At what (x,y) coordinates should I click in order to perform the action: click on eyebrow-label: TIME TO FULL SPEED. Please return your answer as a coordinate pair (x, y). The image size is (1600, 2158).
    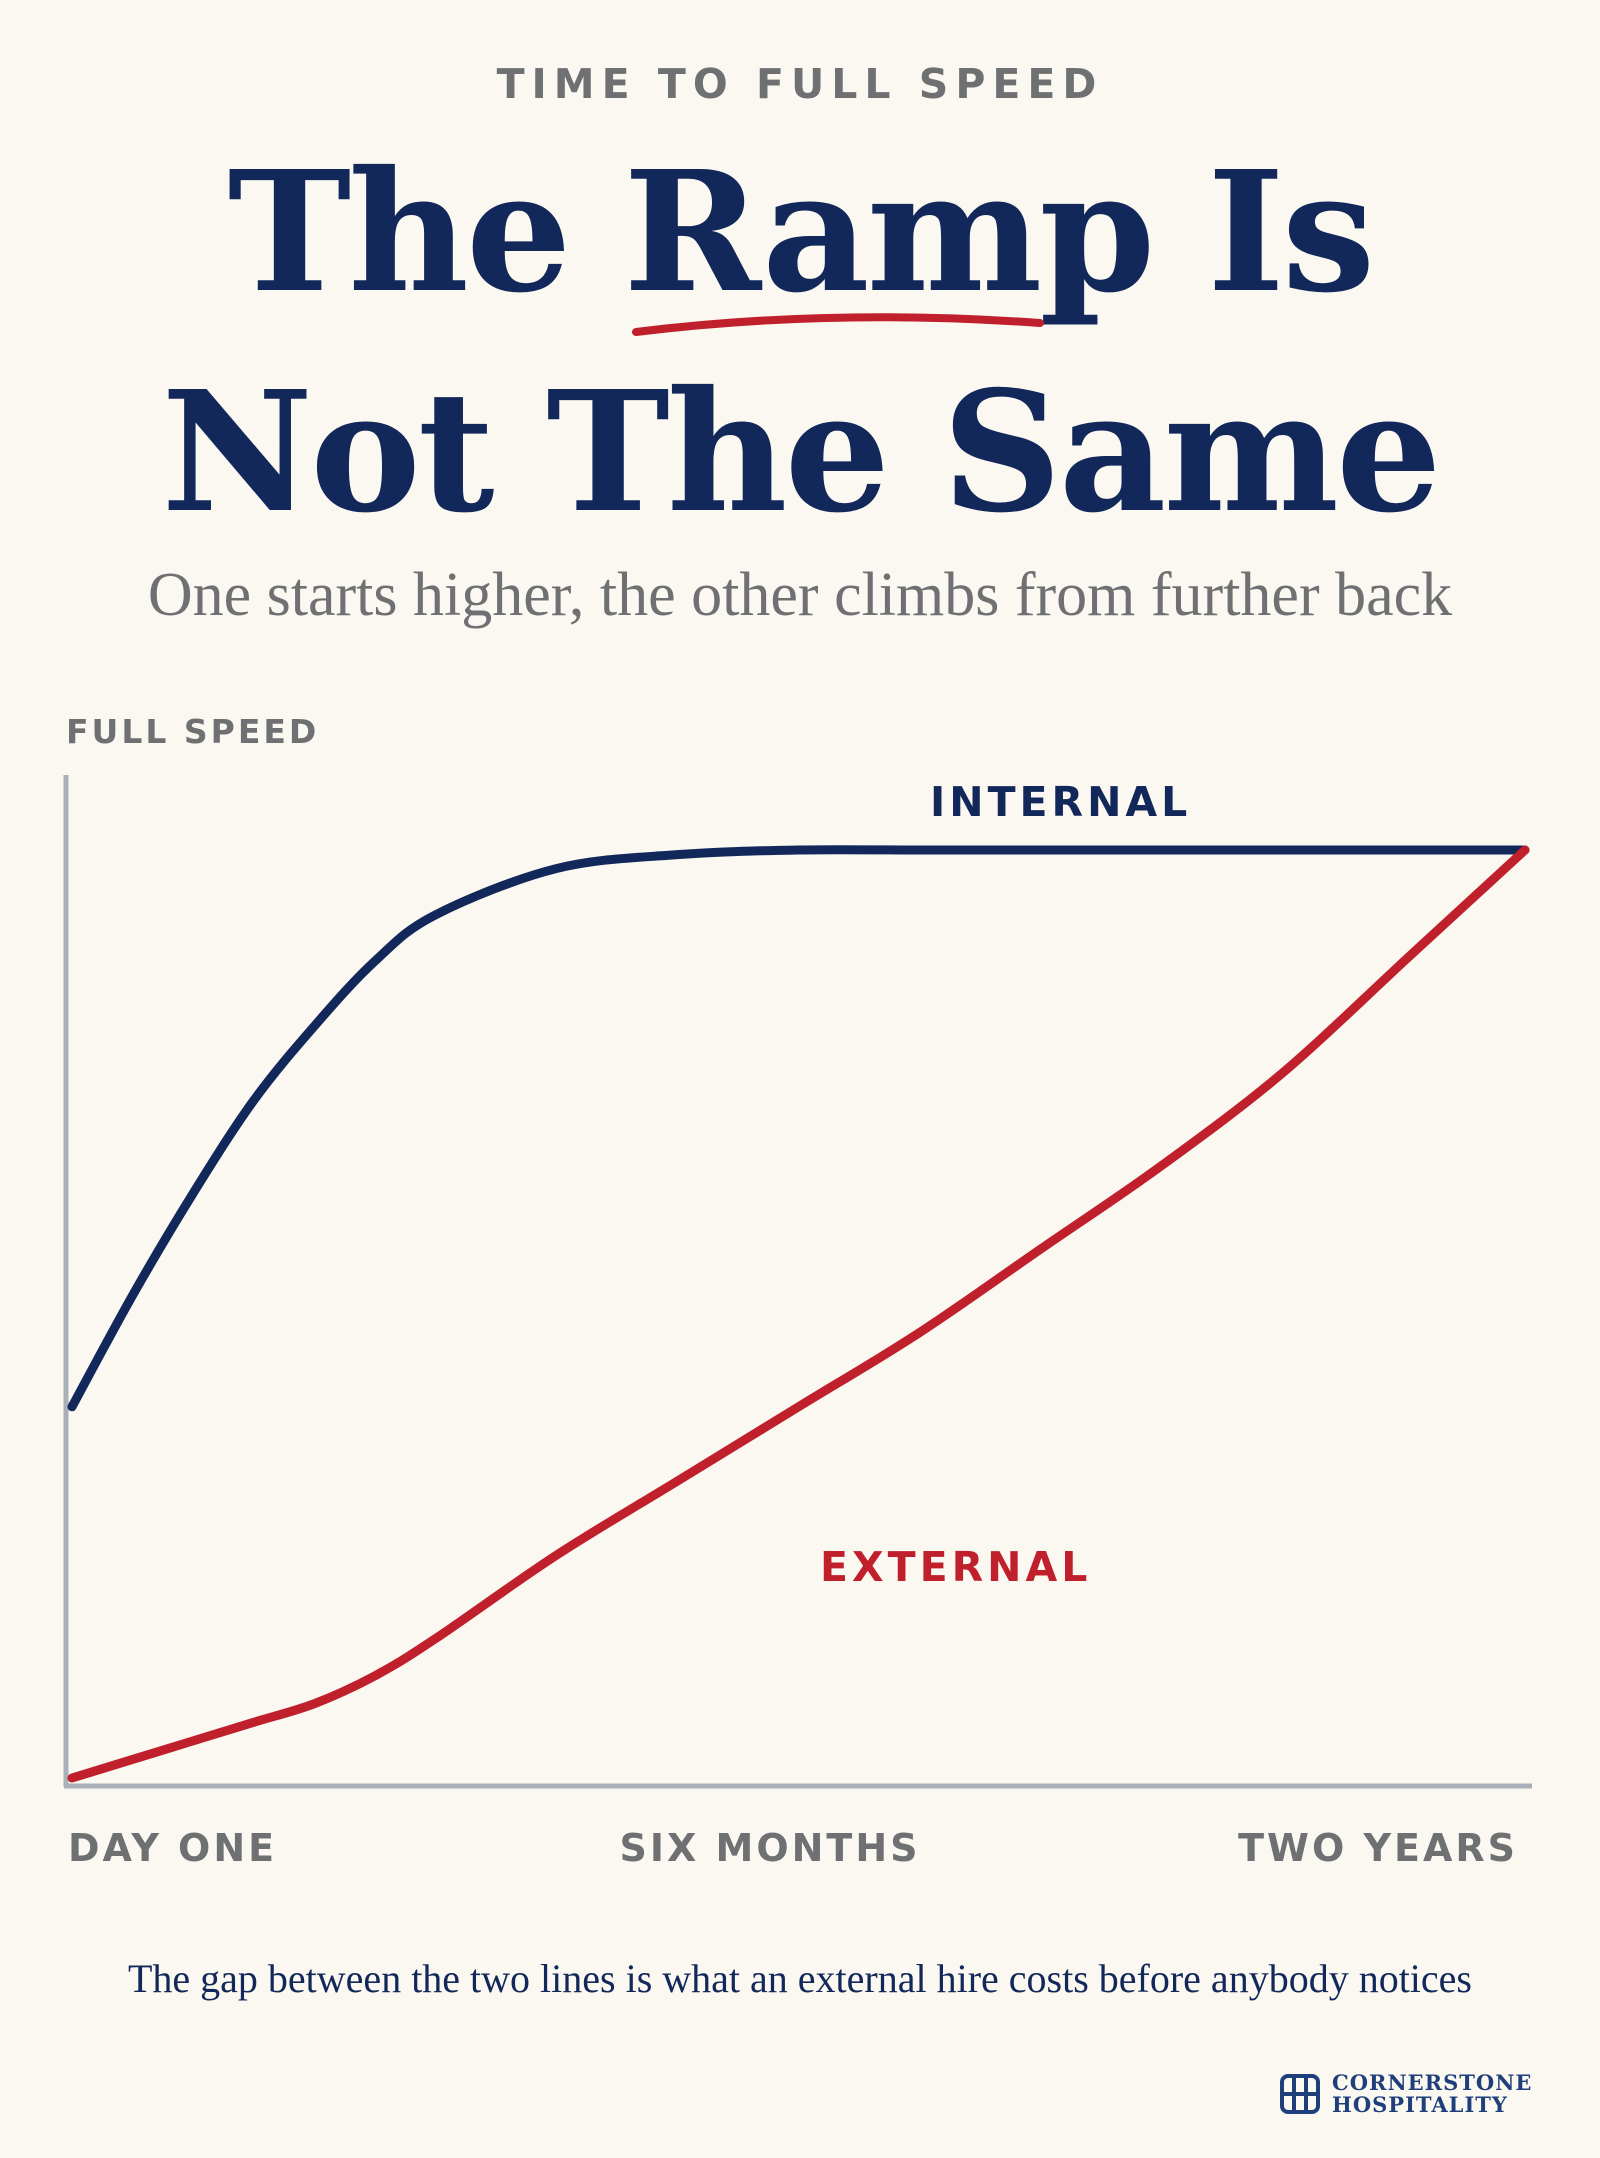
    Looking at the image, I should click on (800, 84).